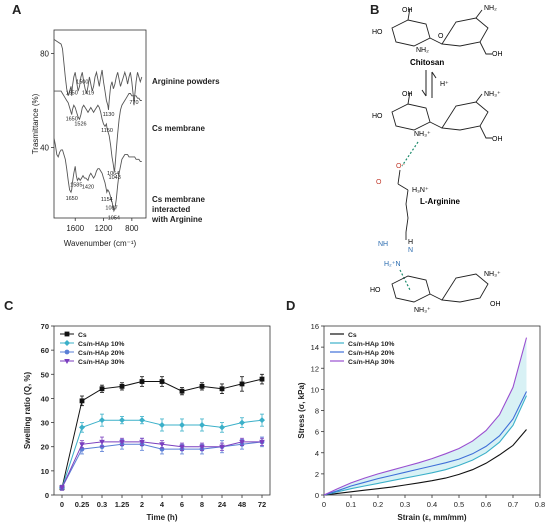 Image resolution: width=550 pixels, height=529 pixels. What do you see at coordinates (317, 453) in the screenshot?
I see `y-tick-label-2: 4` at bounding box center [317, 453].